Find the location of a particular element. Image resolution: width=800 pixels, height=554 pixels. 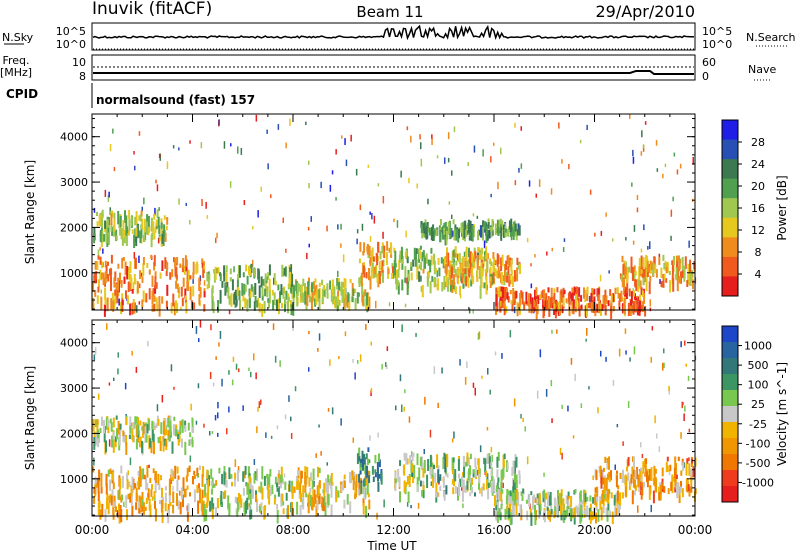

freq-label-2: [MHz] is located at coordinates (16, 72).